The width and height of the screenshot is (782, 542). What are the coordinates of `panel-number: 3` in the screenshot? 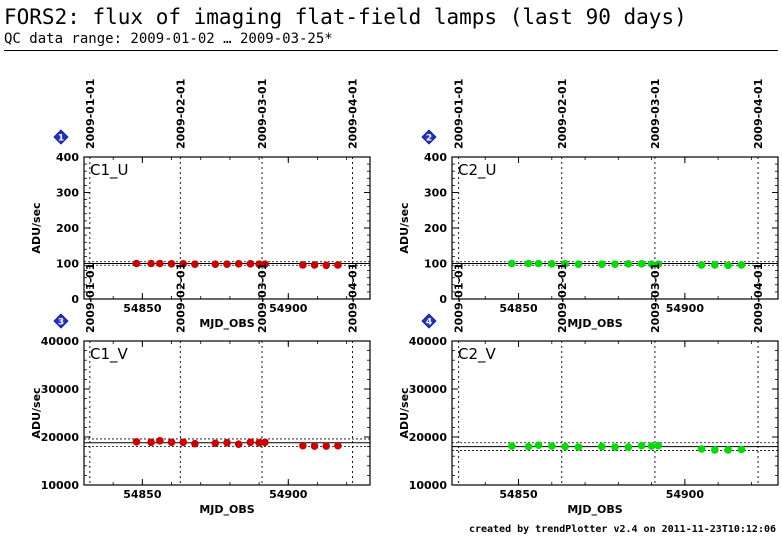 It's located at (61, 323).